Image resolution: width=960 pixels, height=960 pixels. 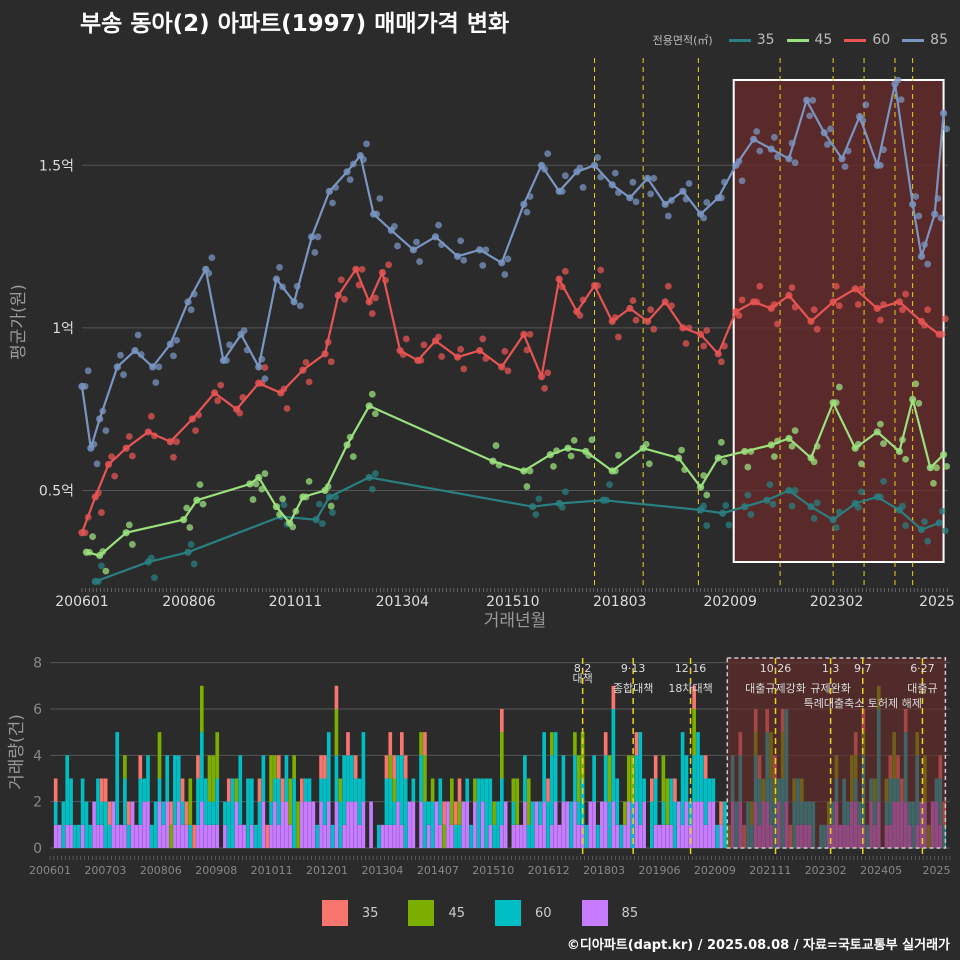 I want to click on x-tick-label: 201510, so click(x=512, y=602).